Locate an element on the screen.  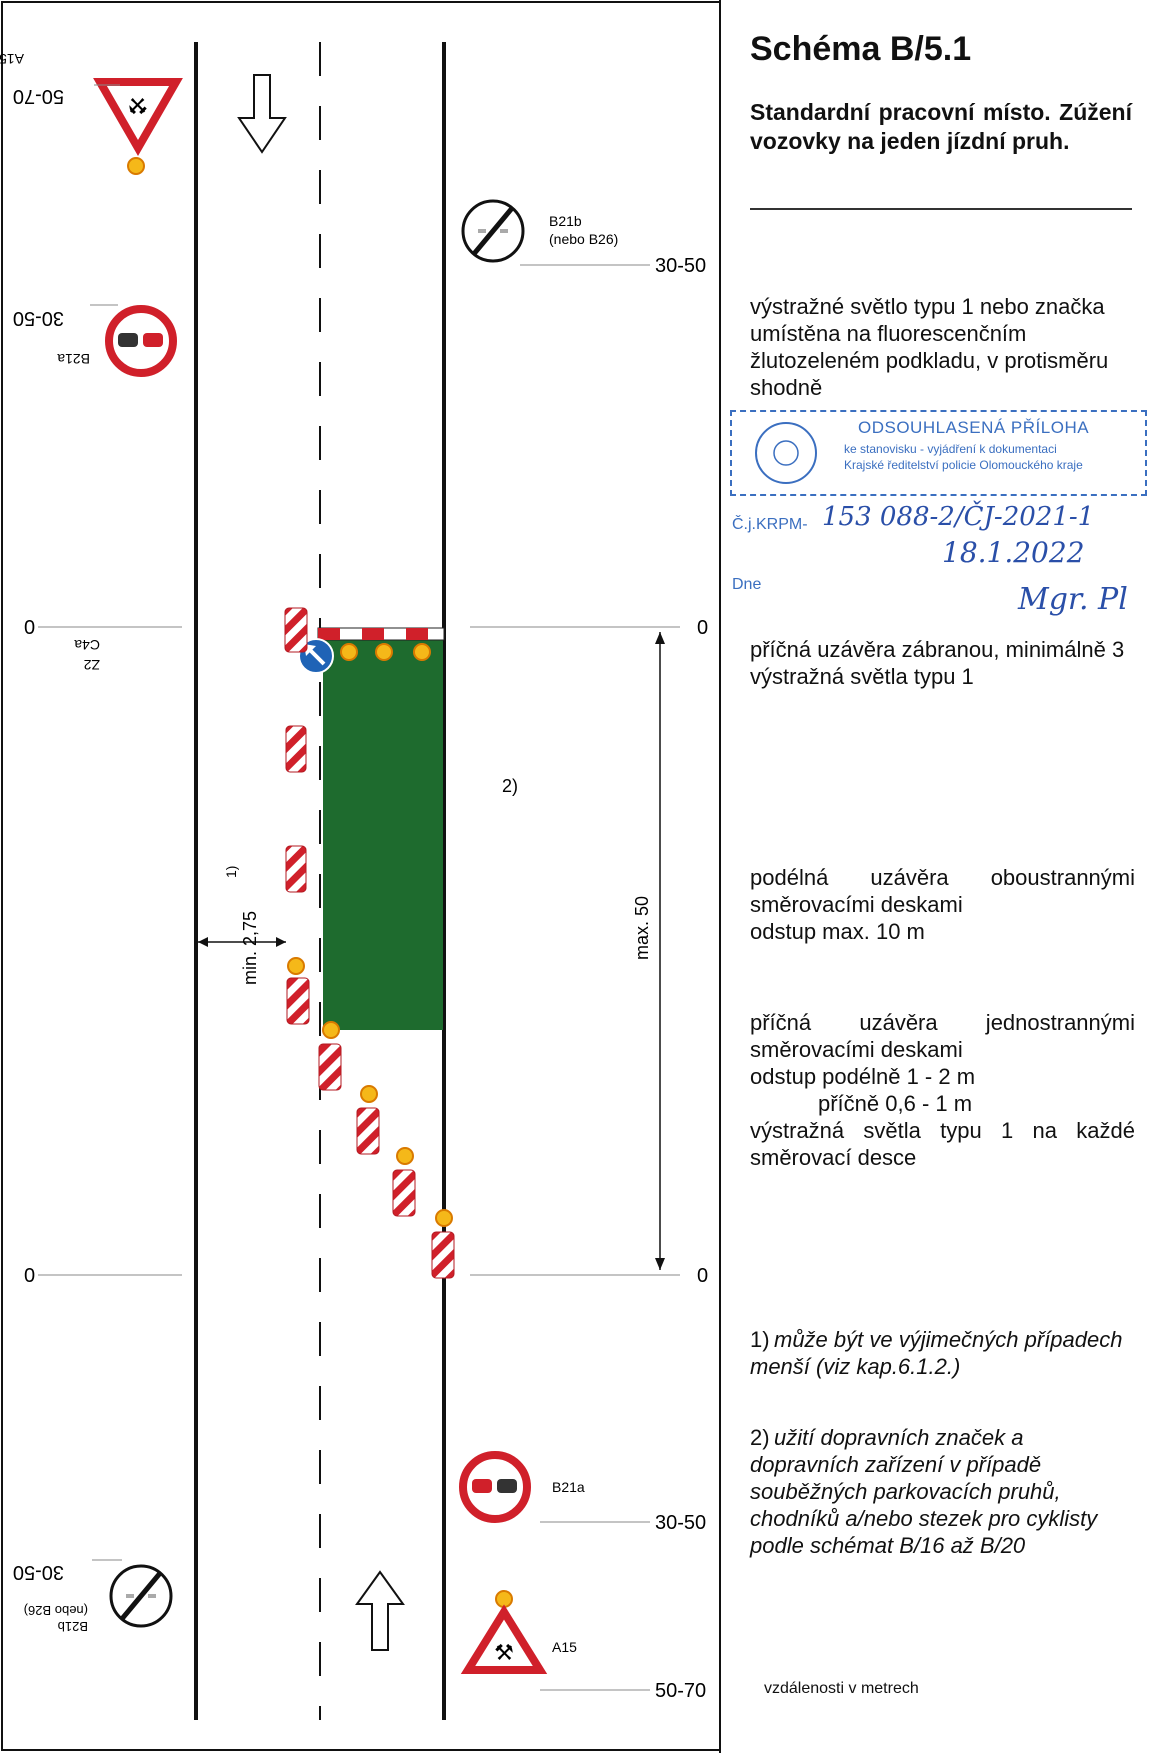
sign-label-a15-bottom: A15 is located at coordinates (564, 1647).